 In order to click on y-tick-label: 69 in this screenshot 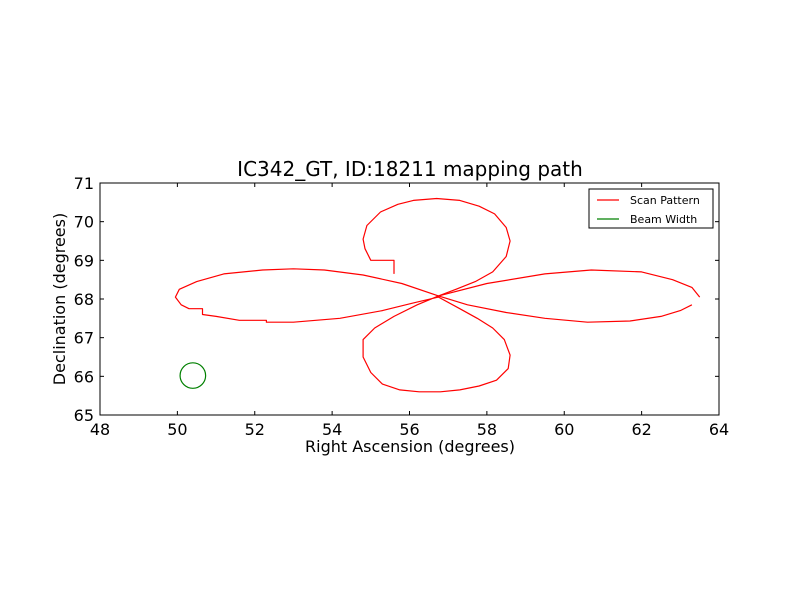, I will do `click(84, 260)`.